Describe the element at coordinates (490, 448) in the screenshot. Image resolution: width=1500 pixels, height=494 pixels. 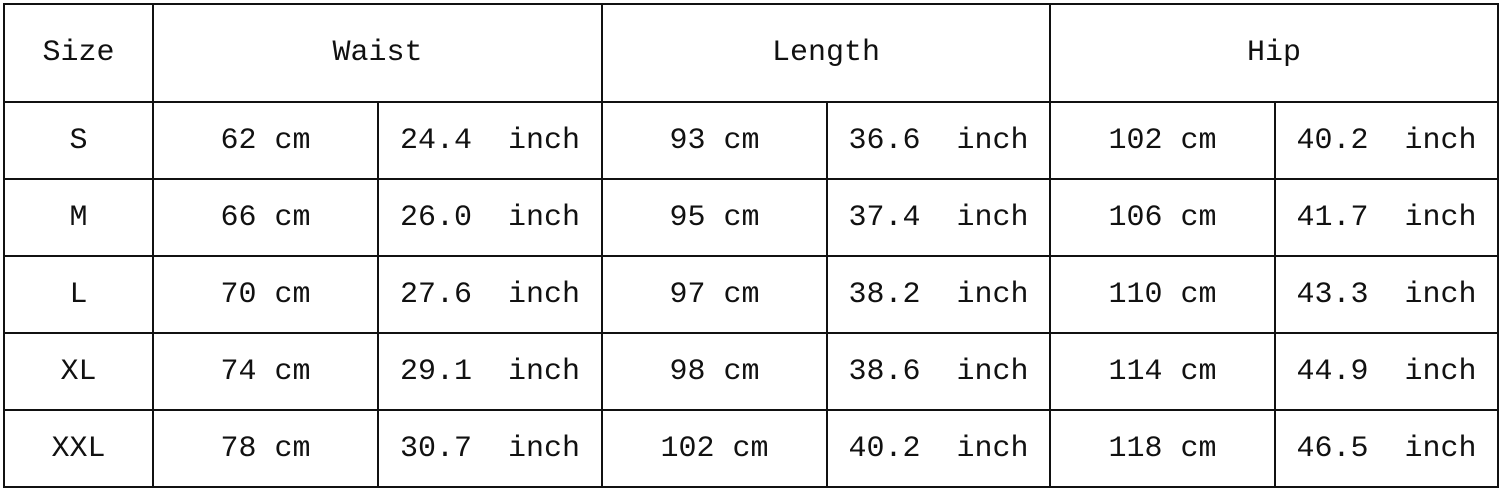
I see `cell-waist-in: 30.7 inch` at that location.